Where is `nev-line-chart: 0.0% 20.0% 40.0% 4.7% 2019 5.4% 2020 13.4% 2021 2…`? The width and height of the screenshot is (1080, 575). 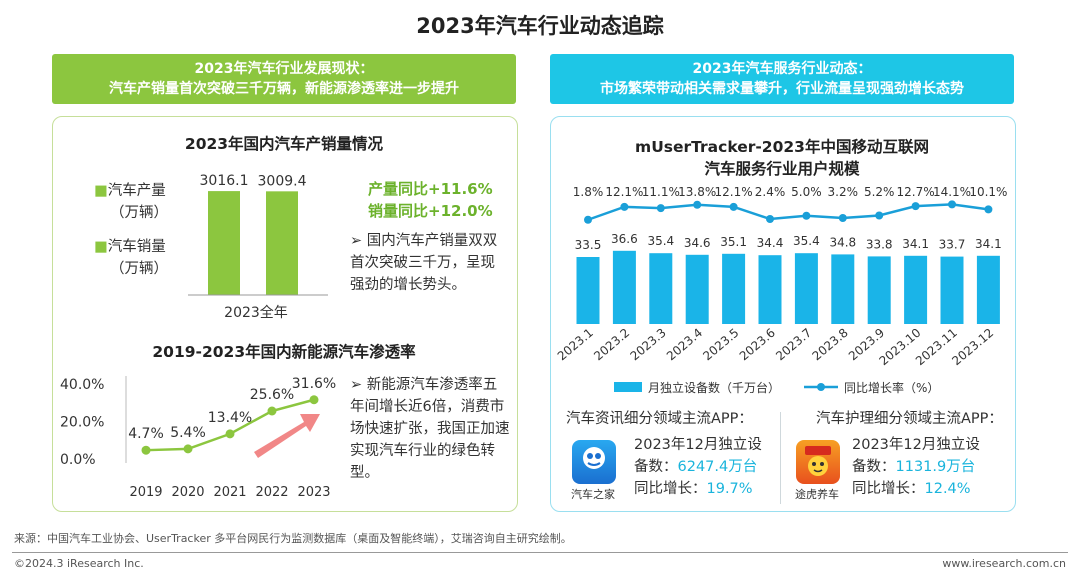
nev-line-chart: 0.0% 20.0% 40.0% 4.7% 2019 5.4% 2020 13.4% 2021 2… is located at coordinates (198, 438).